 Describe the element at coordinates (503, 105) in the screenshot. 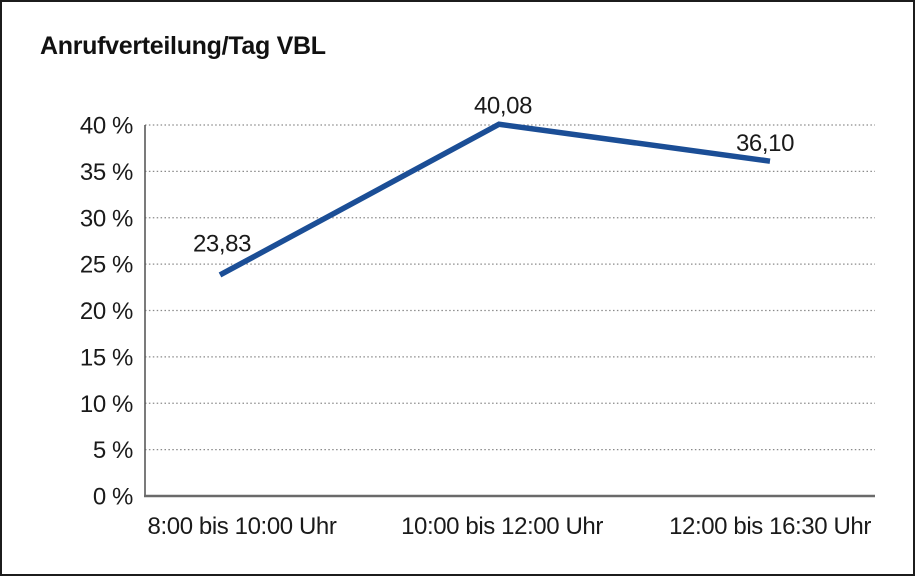

I see `data-point-label: 40,08` at that location.